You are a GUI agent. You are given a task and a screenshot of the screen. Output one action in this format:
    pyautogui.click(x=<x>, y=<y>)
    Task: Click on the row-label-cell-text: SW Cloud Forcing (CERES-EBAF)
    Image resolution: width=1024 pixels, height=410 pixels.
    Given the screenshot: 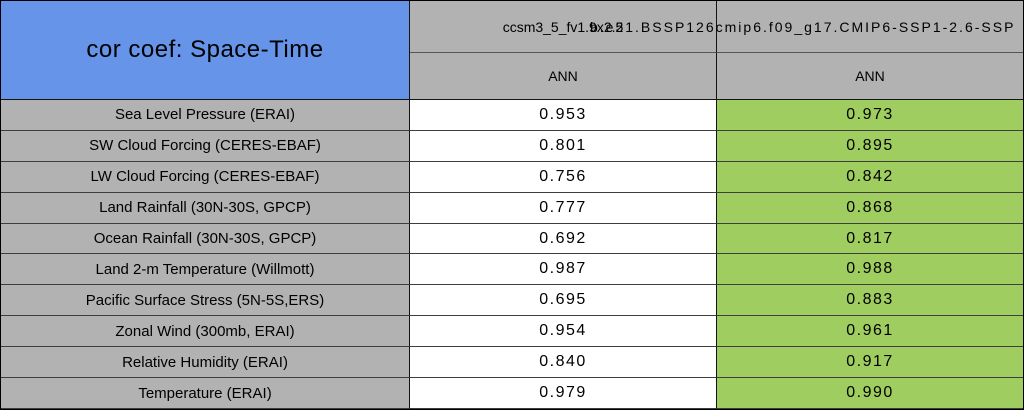 What is the action you would take?
    pyautogui.click(x=205, y=146)
    